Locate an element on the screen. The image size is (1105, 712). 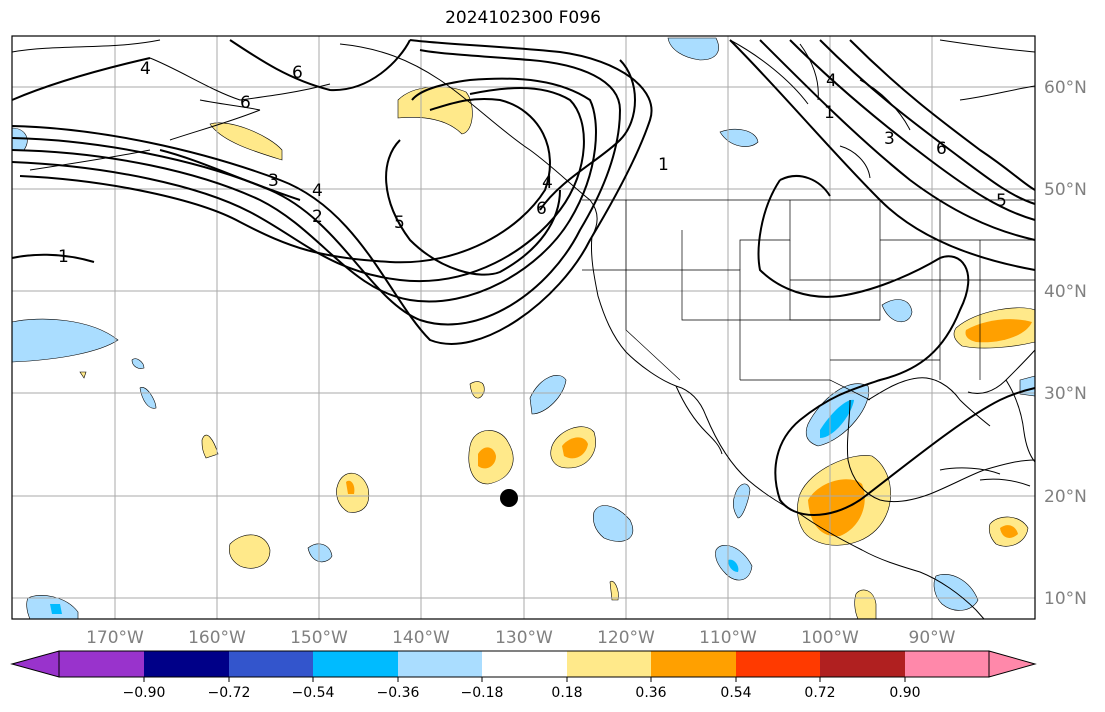
blue-region-sw is located at coordinates (320, 553).